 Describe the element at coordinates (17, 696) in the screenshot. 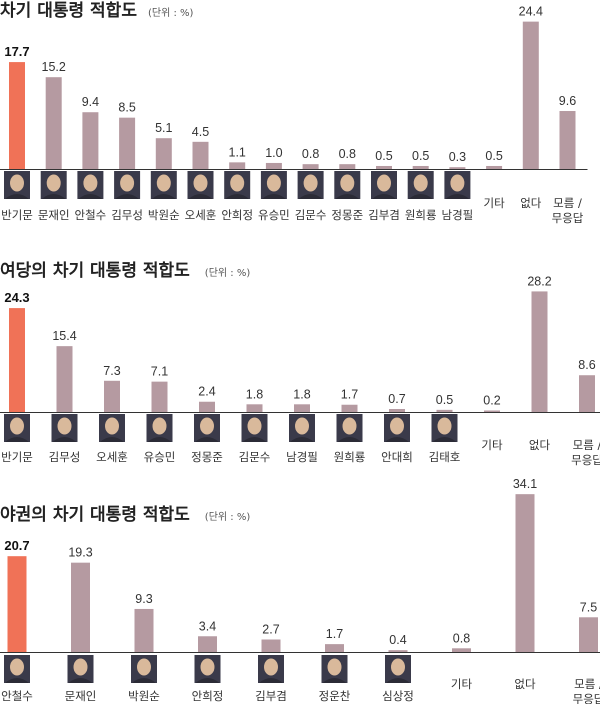

I see `tick-label: 안철수` at that location.